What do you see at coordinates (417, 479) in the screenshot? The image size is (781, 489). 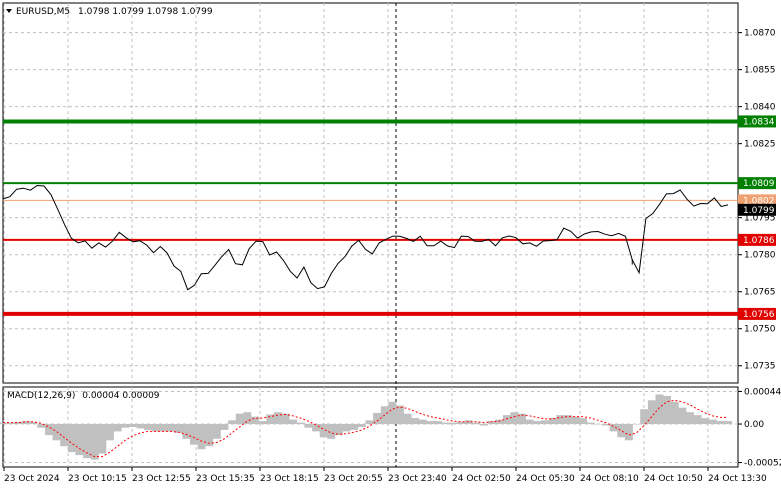 I see `time-tick-label: 23 Oct 23:40` at bounding box center [417, 479].